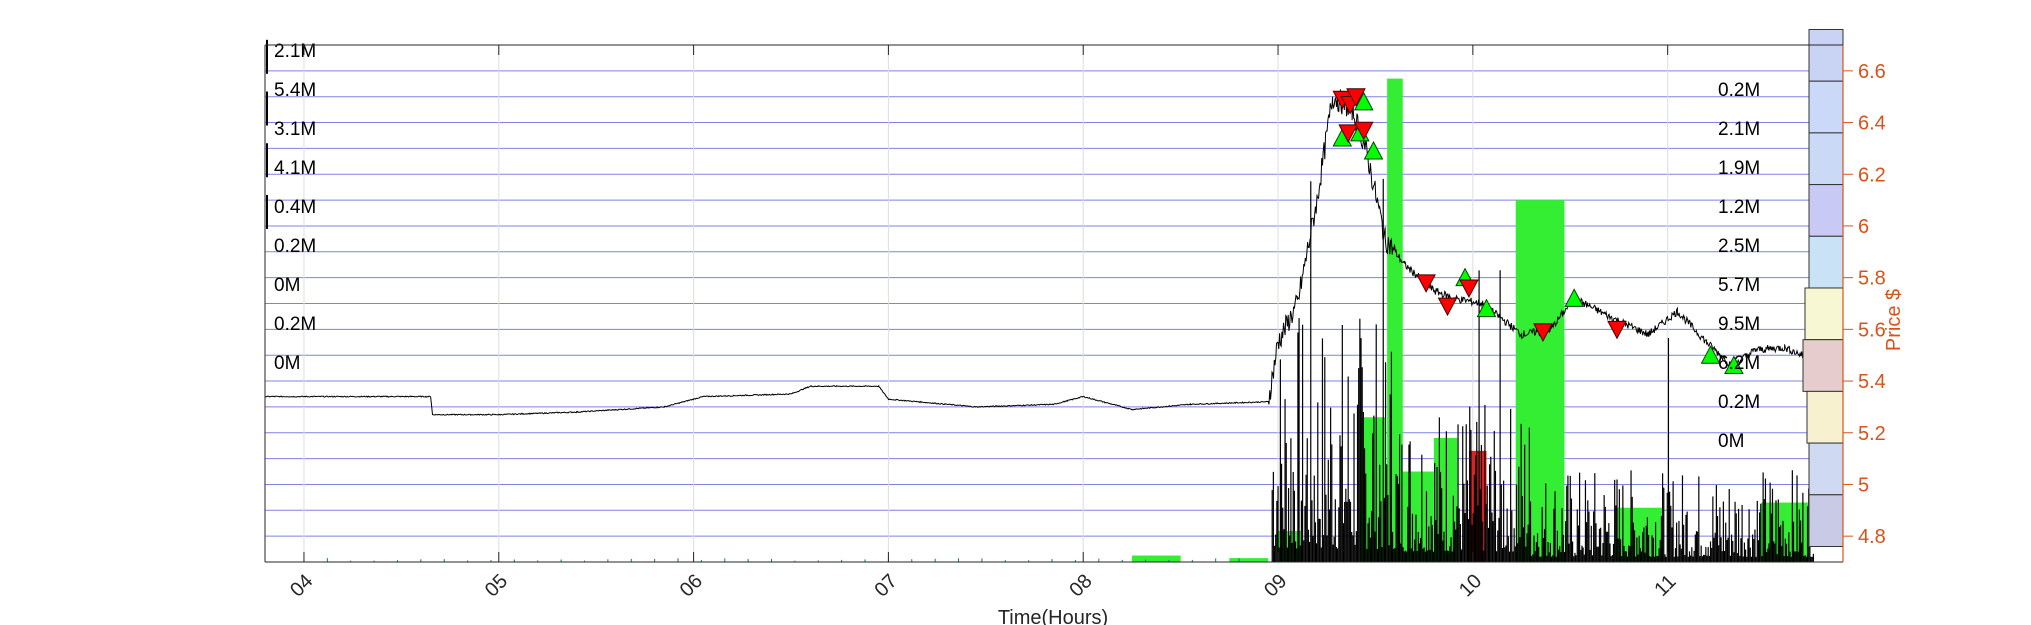 The height and width of the screenshot is (625, 2031). Describe the element at coordinates (1739, 129) in the screenshot. I see `right-volume-label: 2.1M` at that location.